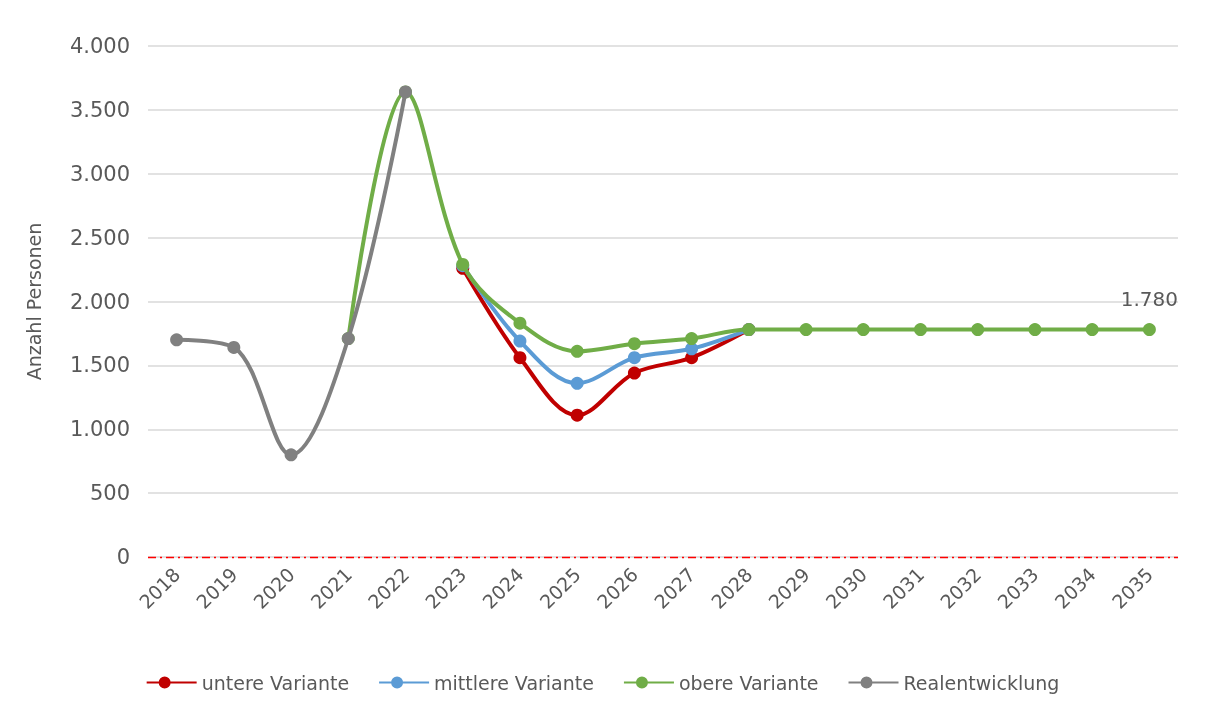 This screenshot has width=1206, height=715. What do you see at coordinates (33, 301) in the screenshot?
I see `y-axis-title: Anzahl Personen` at bounding box center [33, 301].